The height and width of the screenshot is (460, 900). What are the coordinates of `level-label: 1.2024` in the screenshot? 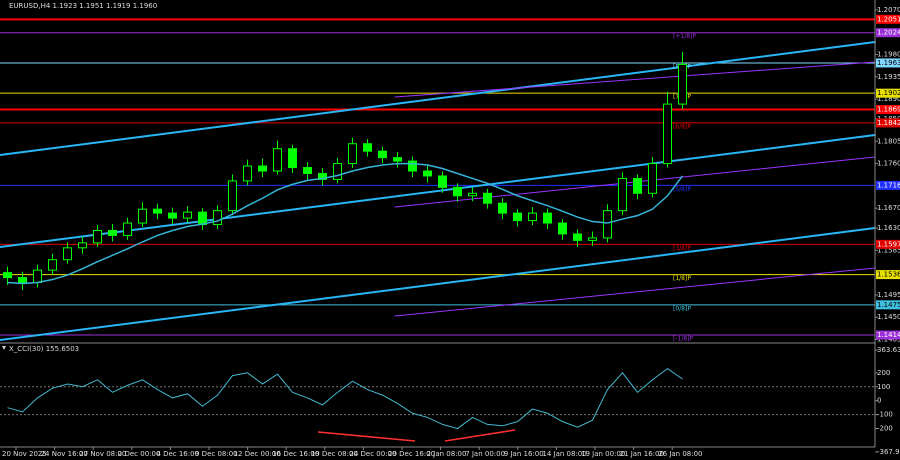 It's located at (888, 33).